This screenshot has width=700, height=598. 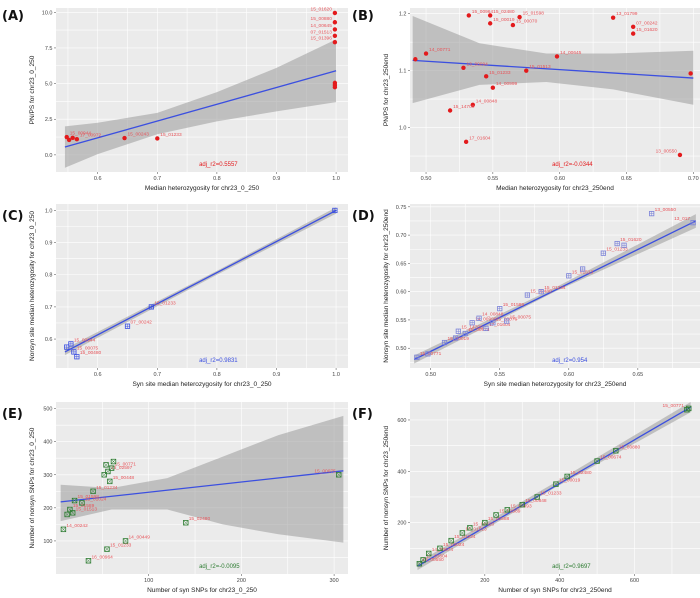 What do you see at coordinates (49, 85) in the screenshot?
I see `y-tick-label: 5.0` at bounding box center [49, 85].